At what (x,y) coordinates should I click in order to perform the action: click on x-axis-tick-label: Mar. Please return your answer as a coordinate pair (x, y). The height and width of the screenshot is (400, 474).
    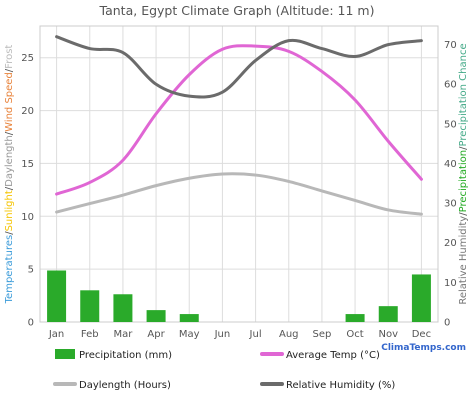
    Looking at the image, I should click on (123, 334).